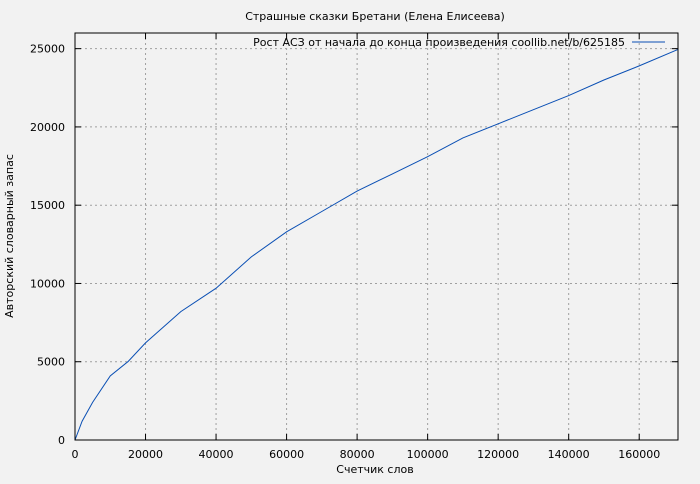  What do you see at coordinates (375, 16) in the screenshot?
I see `chart-title: Страшные сказки Бретани (Елена Елисеева)` at bounding box center [375, 16].